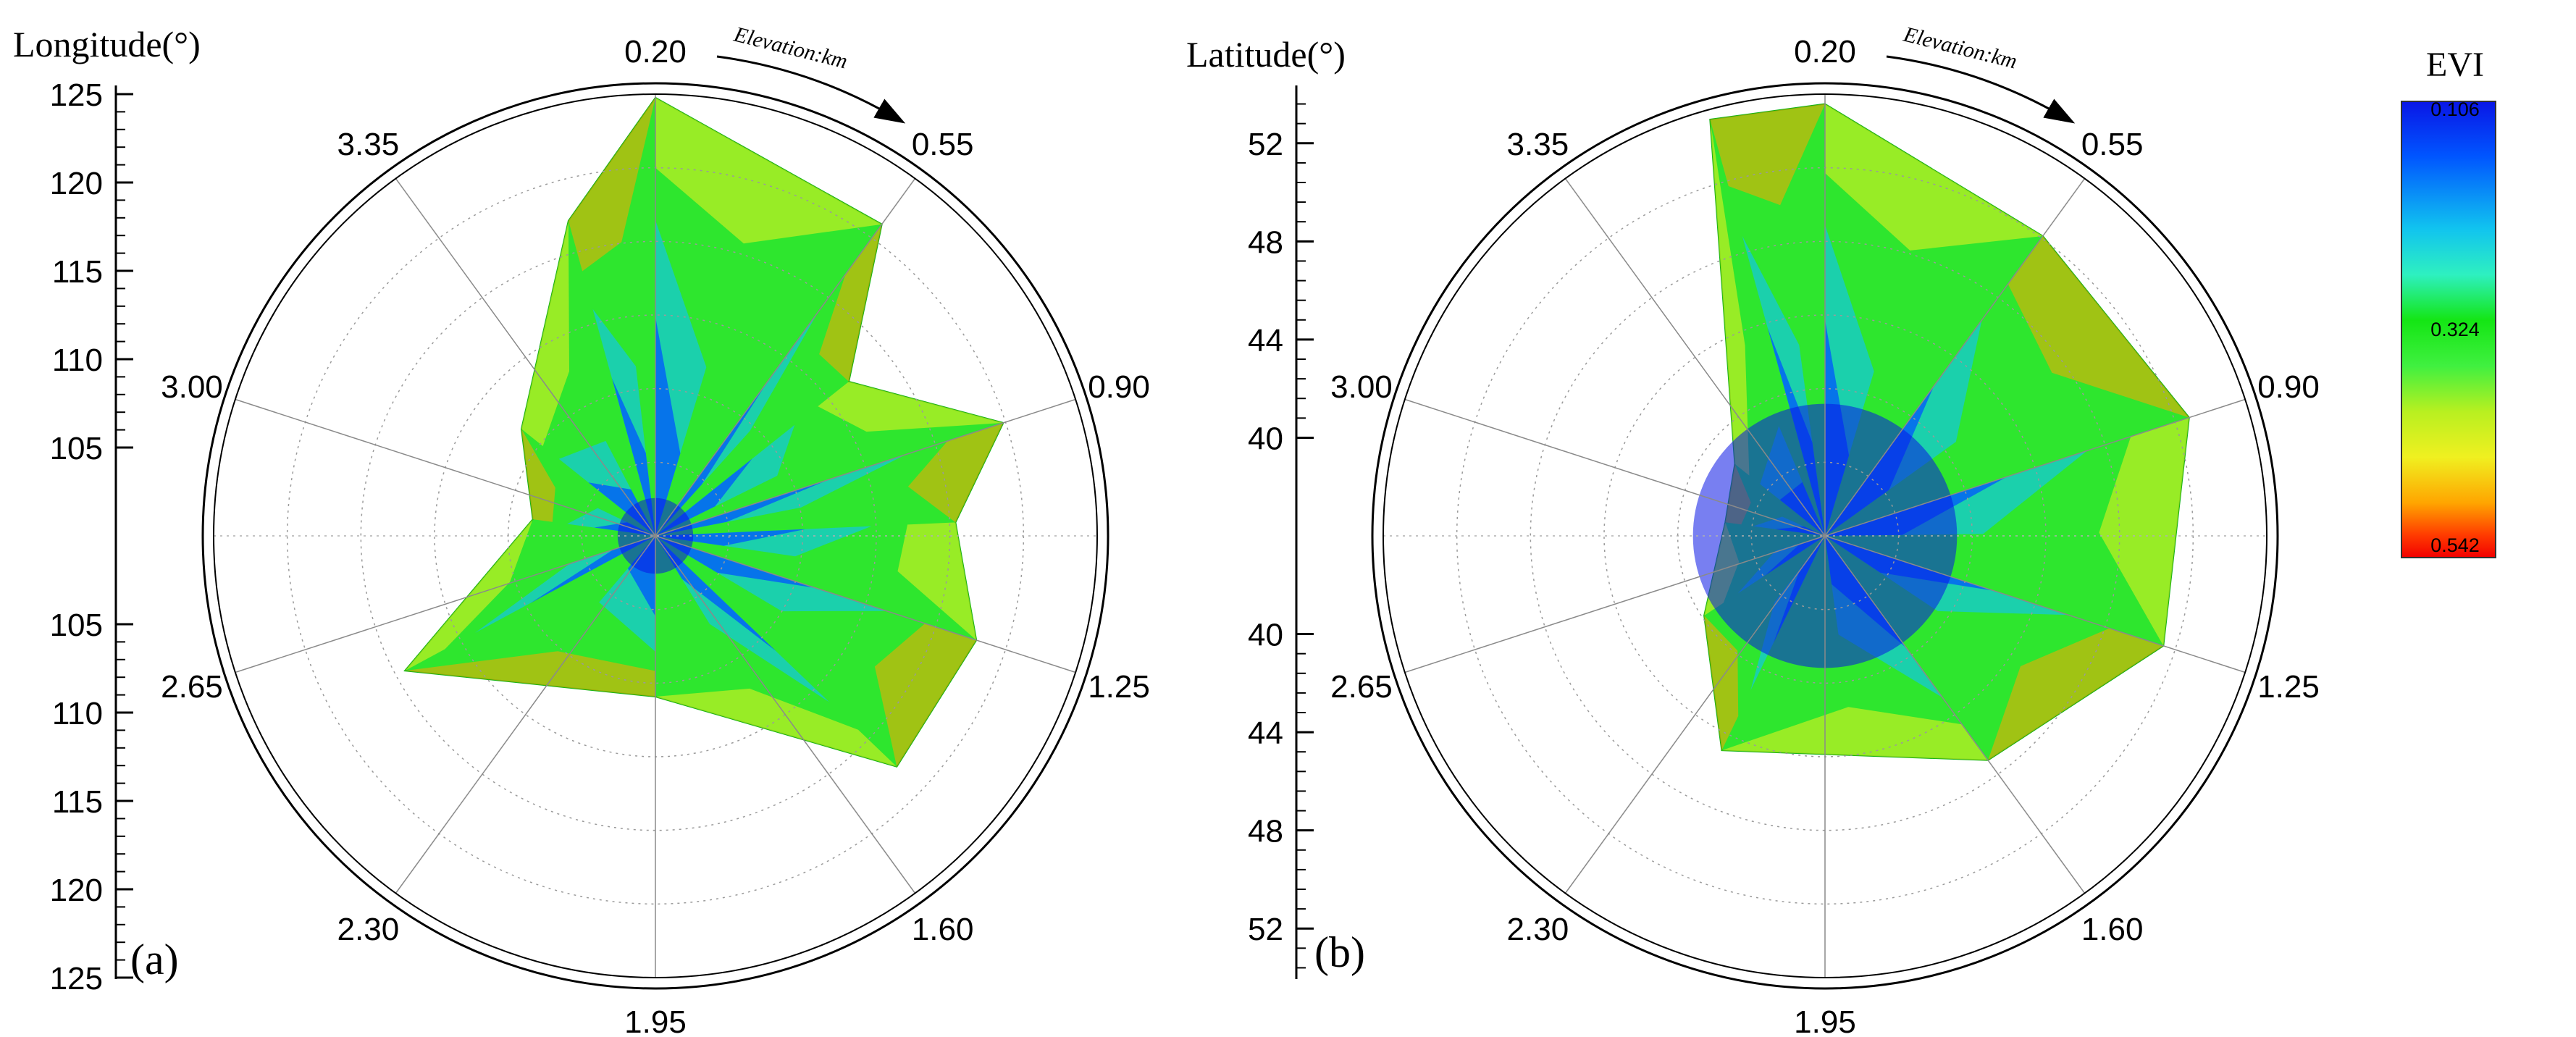  I want to click on panel-b-radial-axis: 52 48 44 40 40 44 48 52, so click(1281, 532).